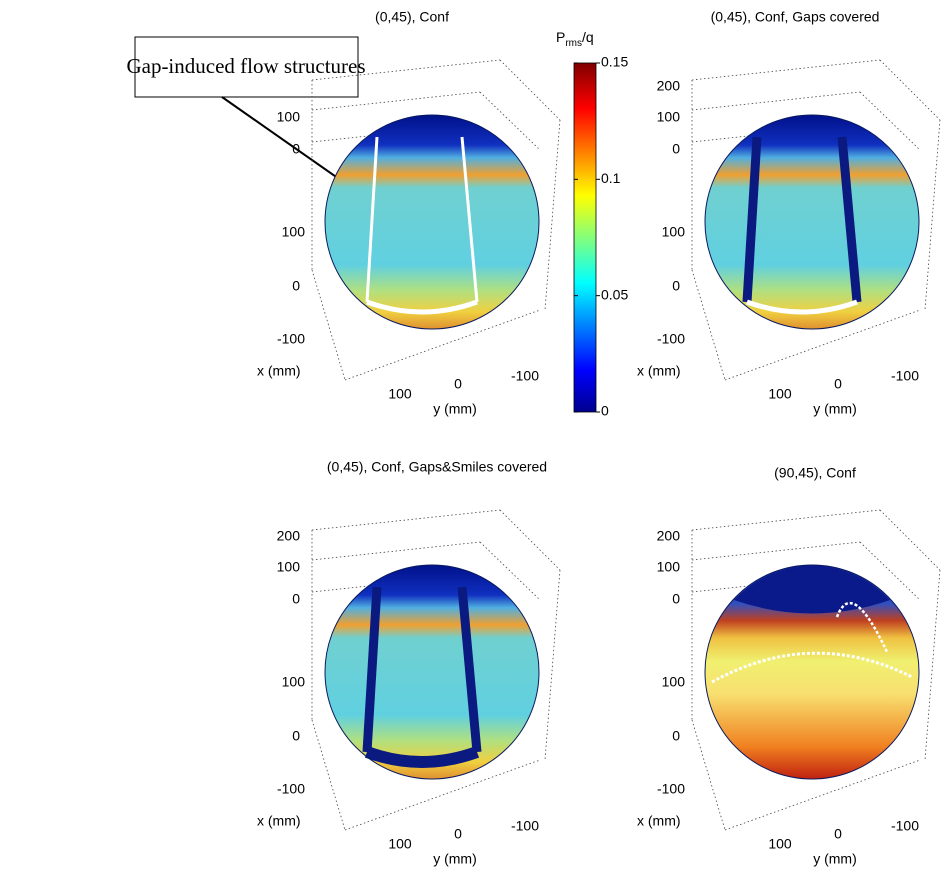 The height and width of the screenshot is (895, 943). Describe the element at coordinates (575, 39) in the screenshot. I see `colorbar-label: Prms/q` at that location.